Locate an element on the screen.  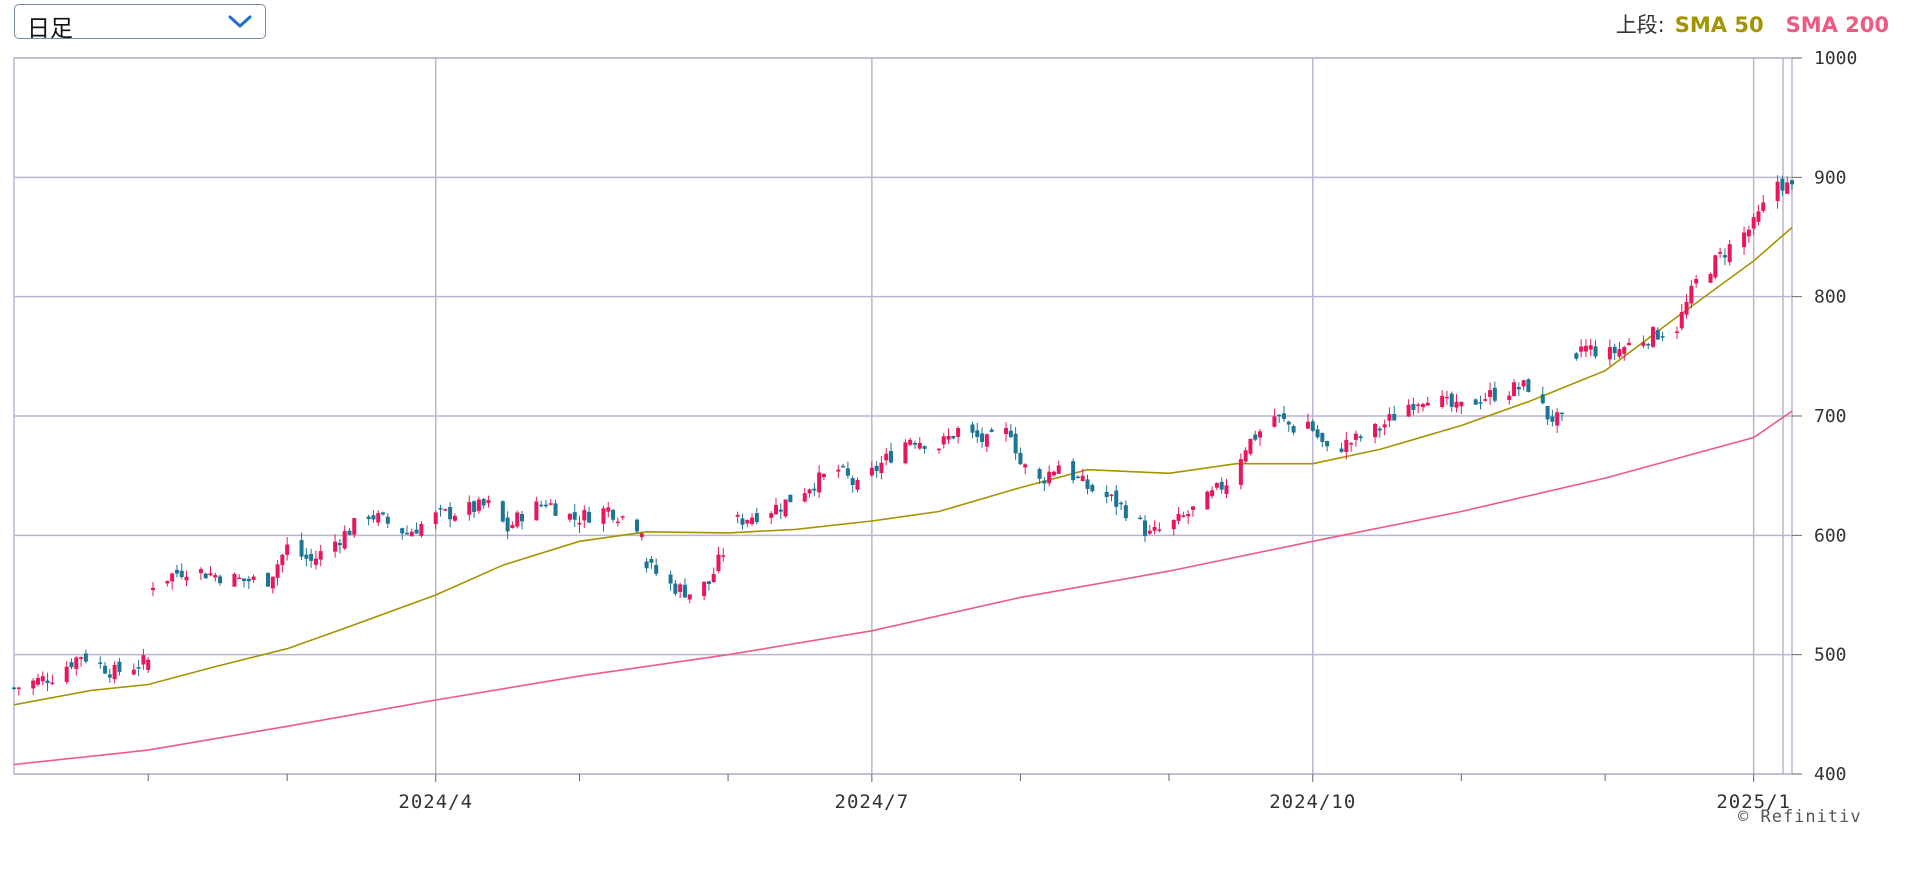
period-select: 日足 is located at coordinates (140, 23).